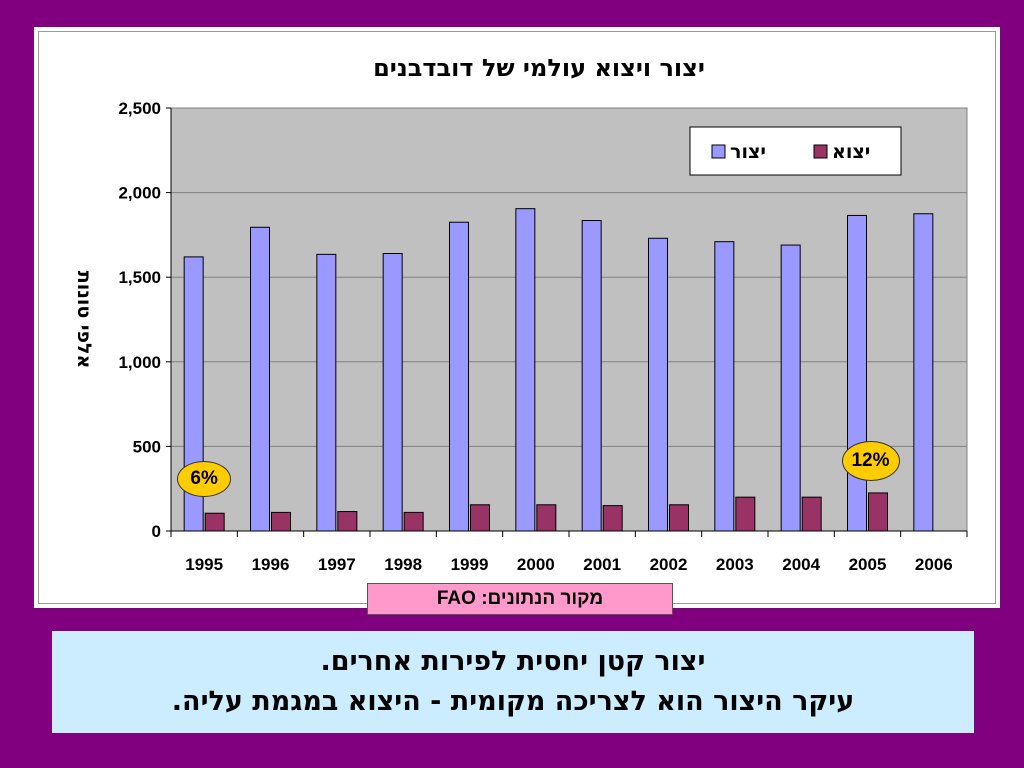 Image resolution: width=1024 pixels, height=768 pixels. Describe the element at coordinates (539, 68) in the screenshot. I see `chart-title: יצור ויצוא עולמי של דובדבנים` at that location.